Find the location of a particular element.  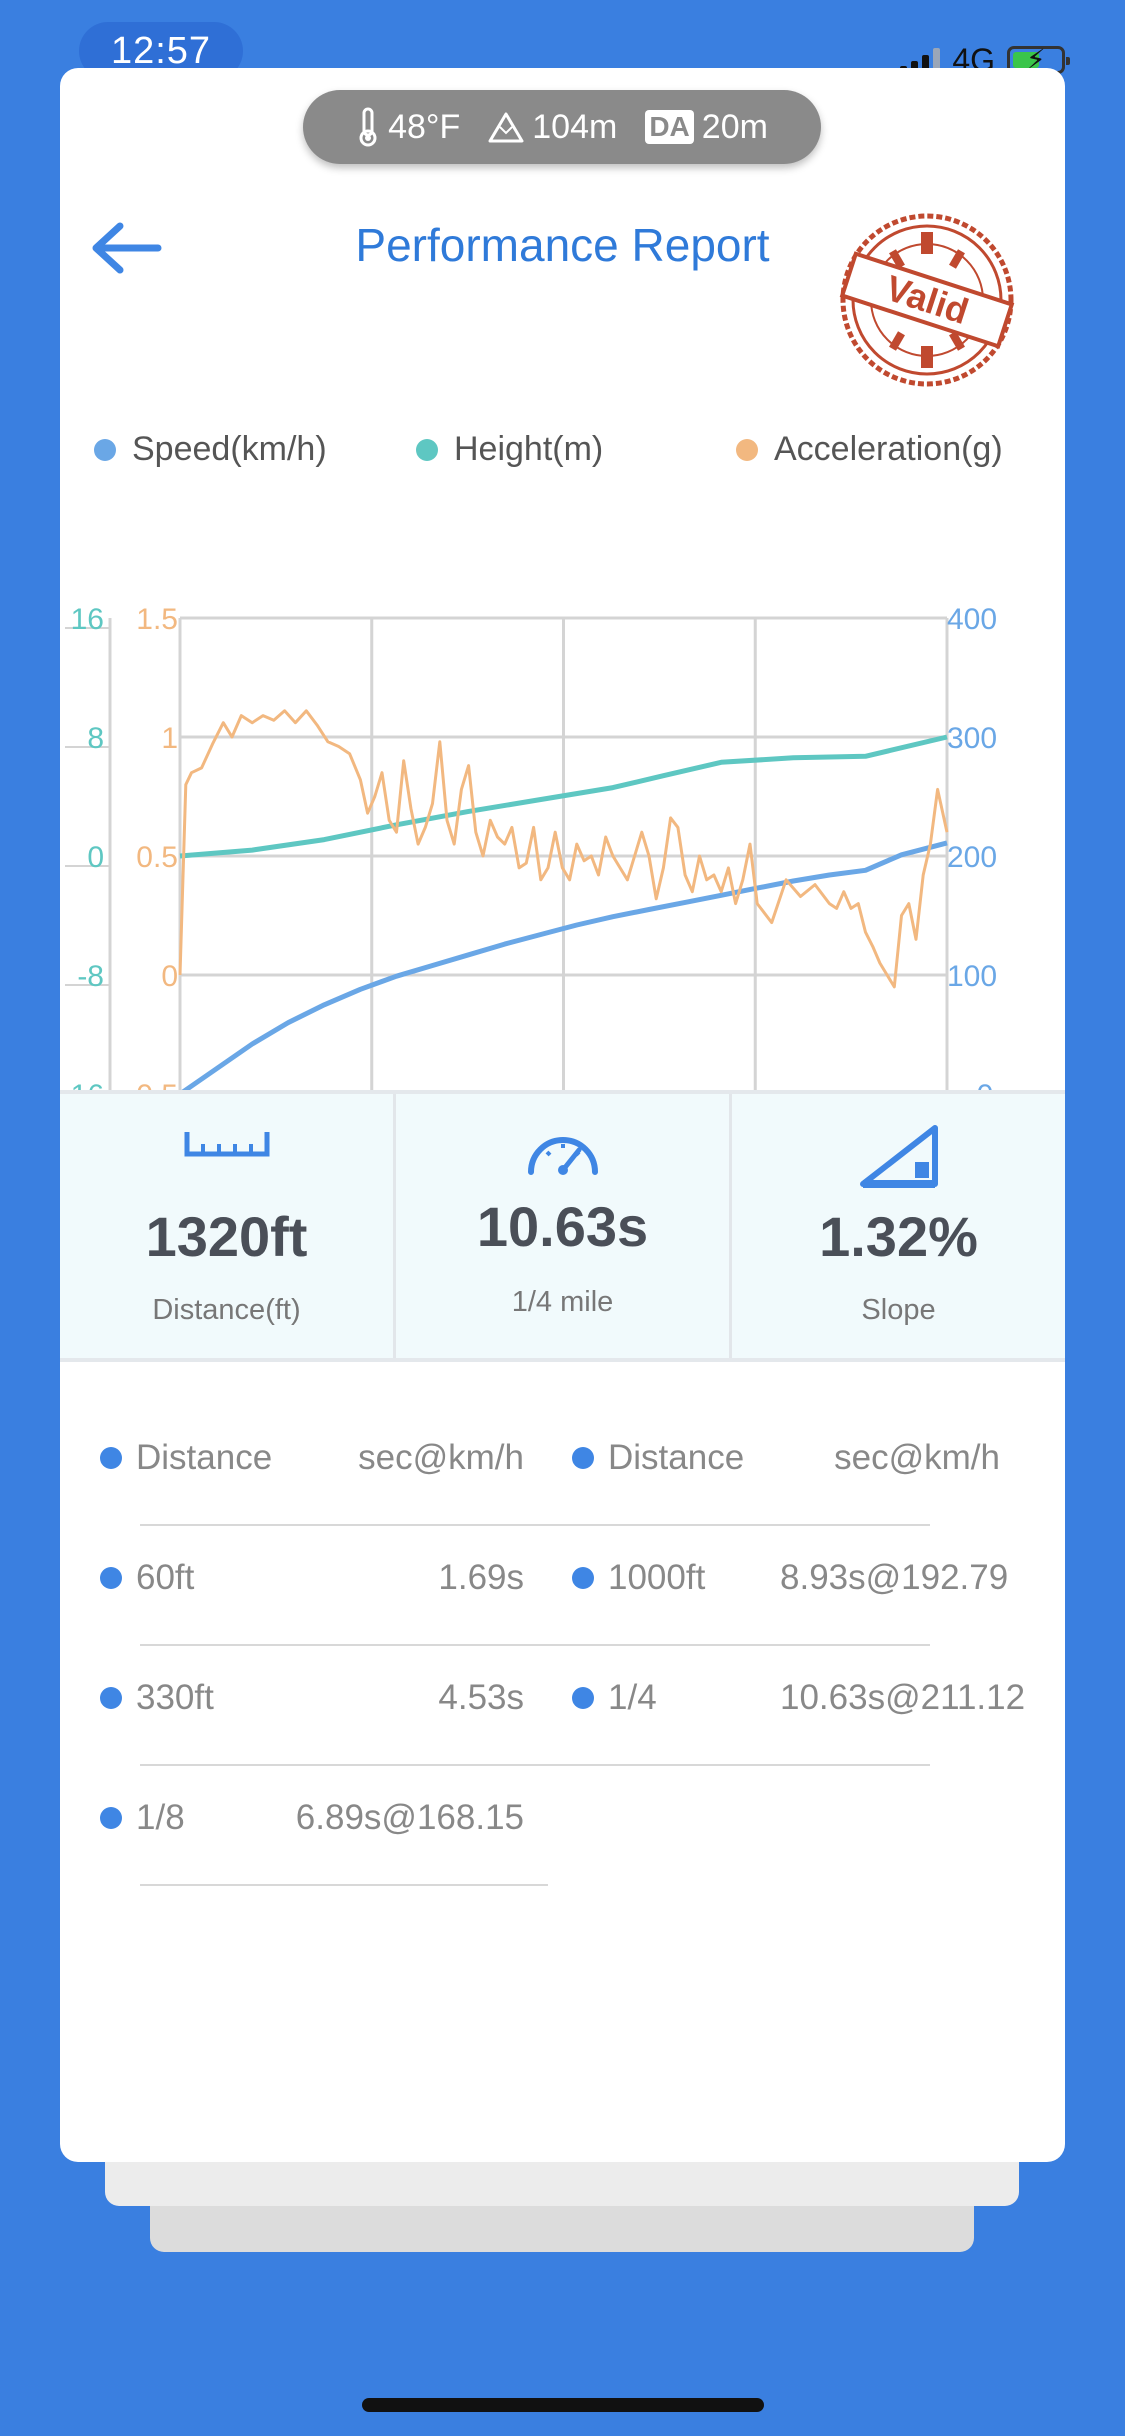

accel-tick-label: 1 is located at coordinates (169, 738).